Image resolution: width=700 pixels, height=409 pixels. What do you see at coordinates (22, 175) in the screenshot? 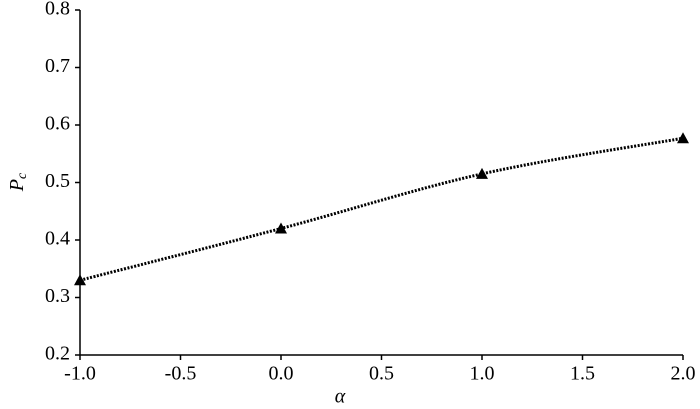
I see `y-axis-label-sub: c` at bounding box center [22, 175].